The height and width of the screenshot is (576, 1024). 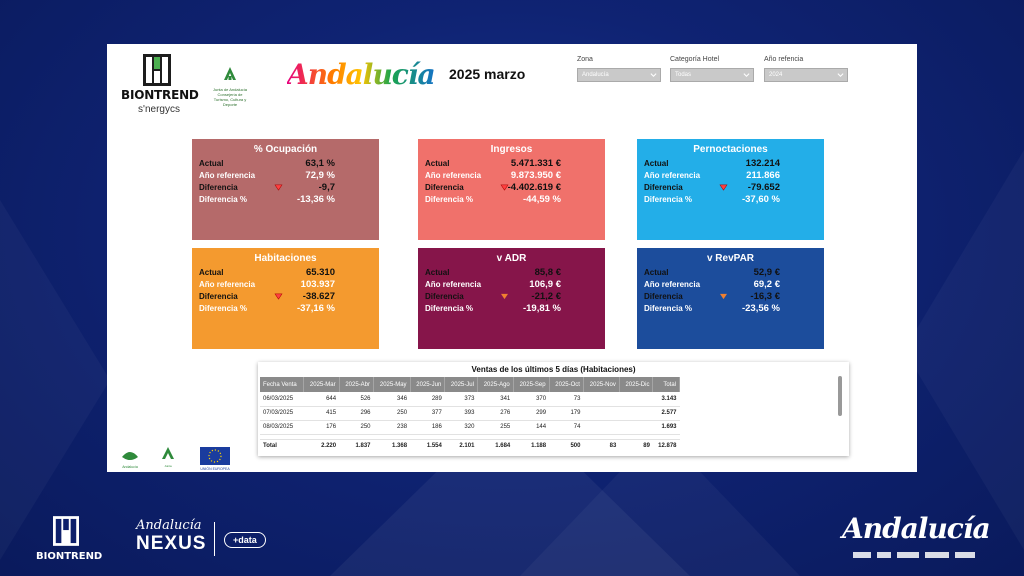 What do you see at coordinates (964, 350) in the screenshot?
I see `background-triangle` at bounding box center [964, 350].